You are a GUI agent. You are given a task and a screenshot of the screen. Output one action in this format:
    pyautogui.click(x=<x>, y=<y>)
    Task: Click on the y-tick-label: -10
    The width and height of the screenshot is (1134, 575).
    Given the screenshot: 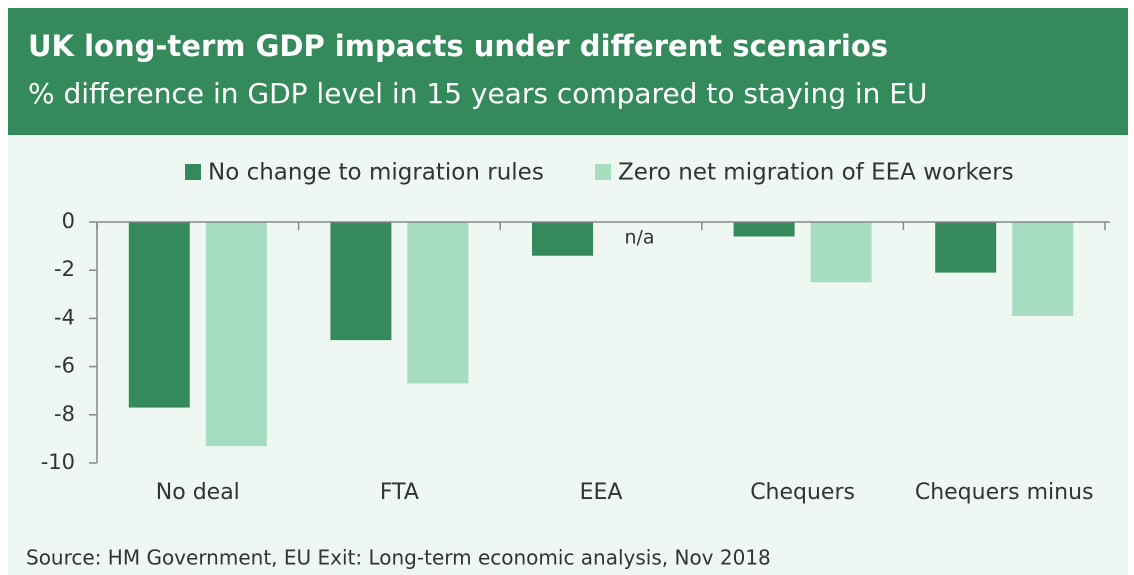 What is the action you would take?
    pyautogui.click(x=58, y=462)
    